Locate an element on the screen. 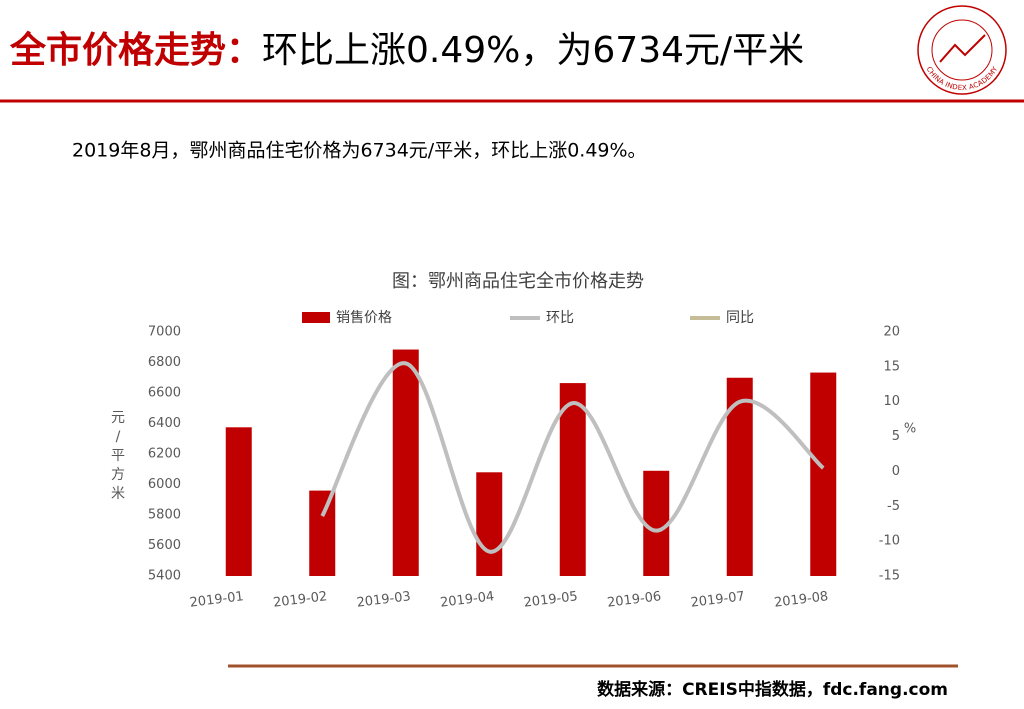 Image resolution: width=1024 pixels, height=709 pixels. chart-title: 图：鄂州商品住宅全市价格走势 is located at coordinates (518, 281).